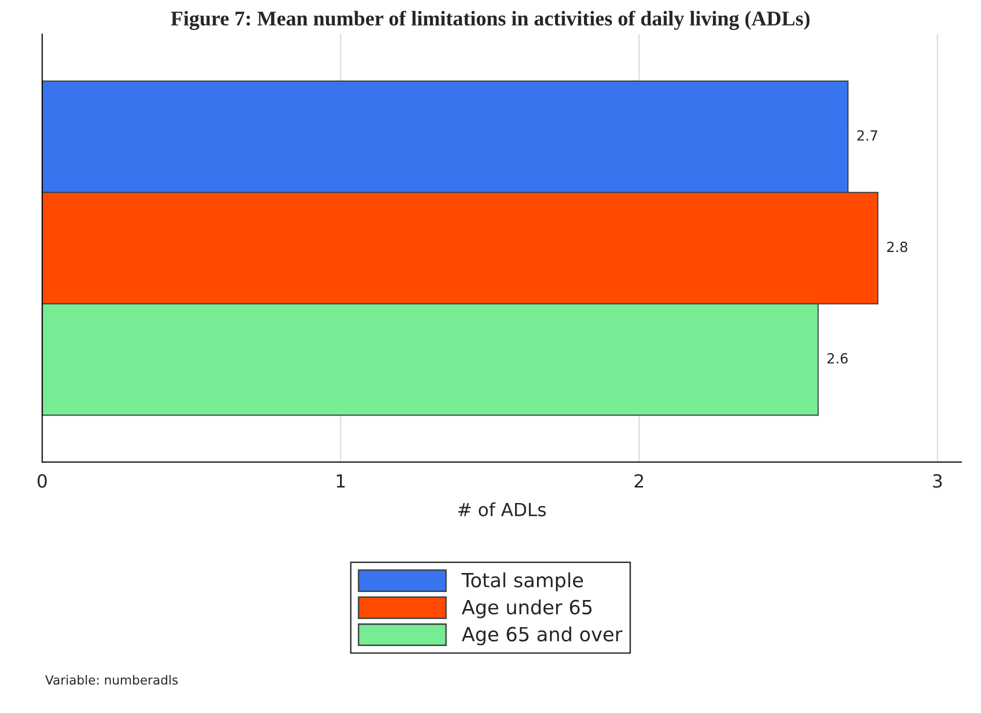 Image resolution: width=981 pixels, height=713 pixels. I want to click on data-label: 2.7, so click(867, 135).